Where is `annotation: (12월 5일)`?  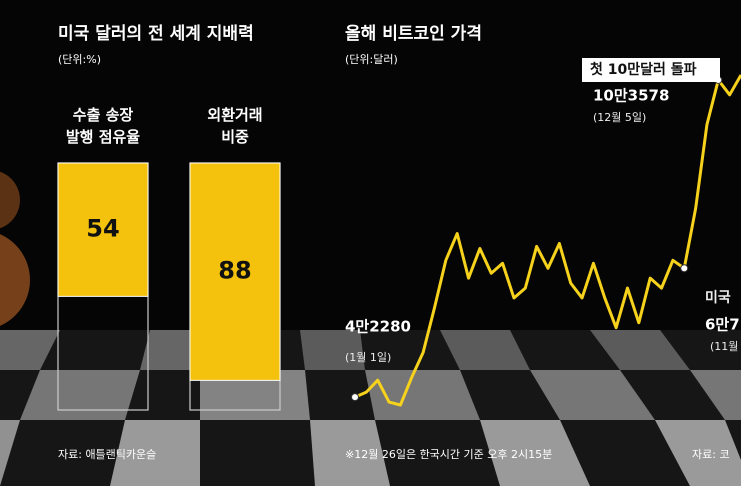
annotation: (12월 5일) is located at coordinates (619, 117).